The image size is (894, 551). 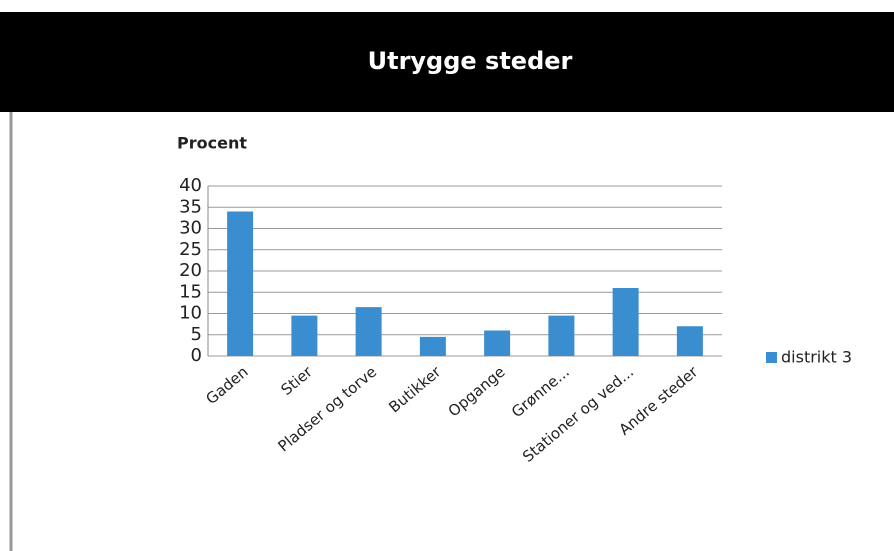 What do you see at coordinates (190, 206) in the screenshot?
I see `y-tick-label: 35` at bounding box center [190, 206].